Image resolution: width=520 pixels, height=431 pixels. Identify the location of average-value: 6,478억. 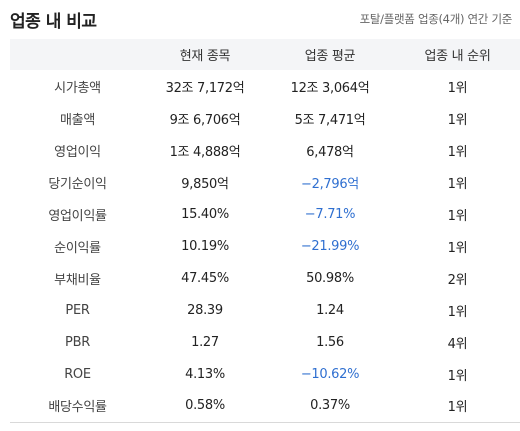
(330, 152).